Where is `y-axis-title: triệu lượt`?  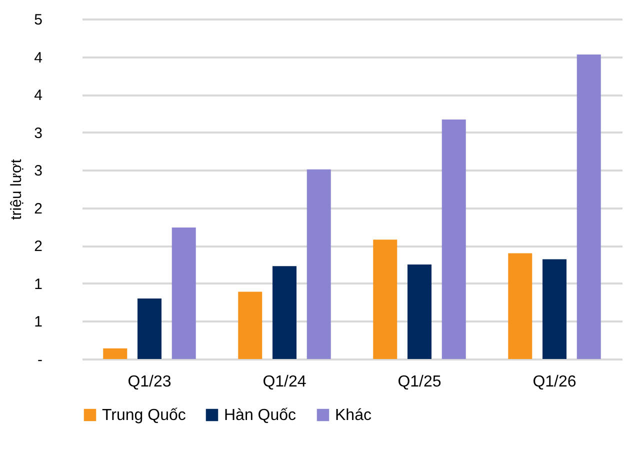 y-axis-title: triệu lượt is located at coordinates (17, 189).